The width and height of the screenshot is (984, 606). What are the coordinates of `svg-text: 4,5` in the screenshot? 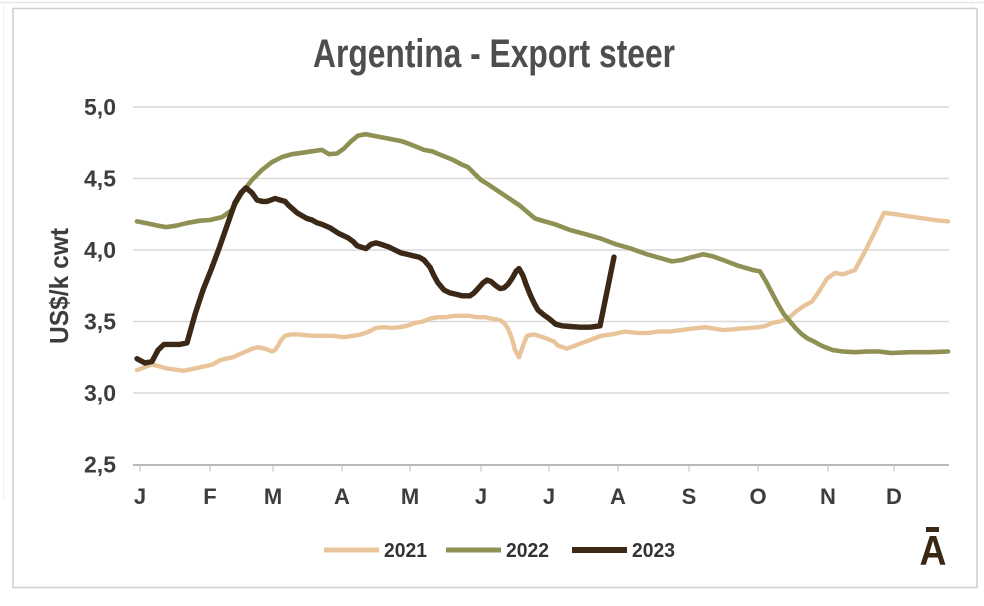 It's located at (100, 179).